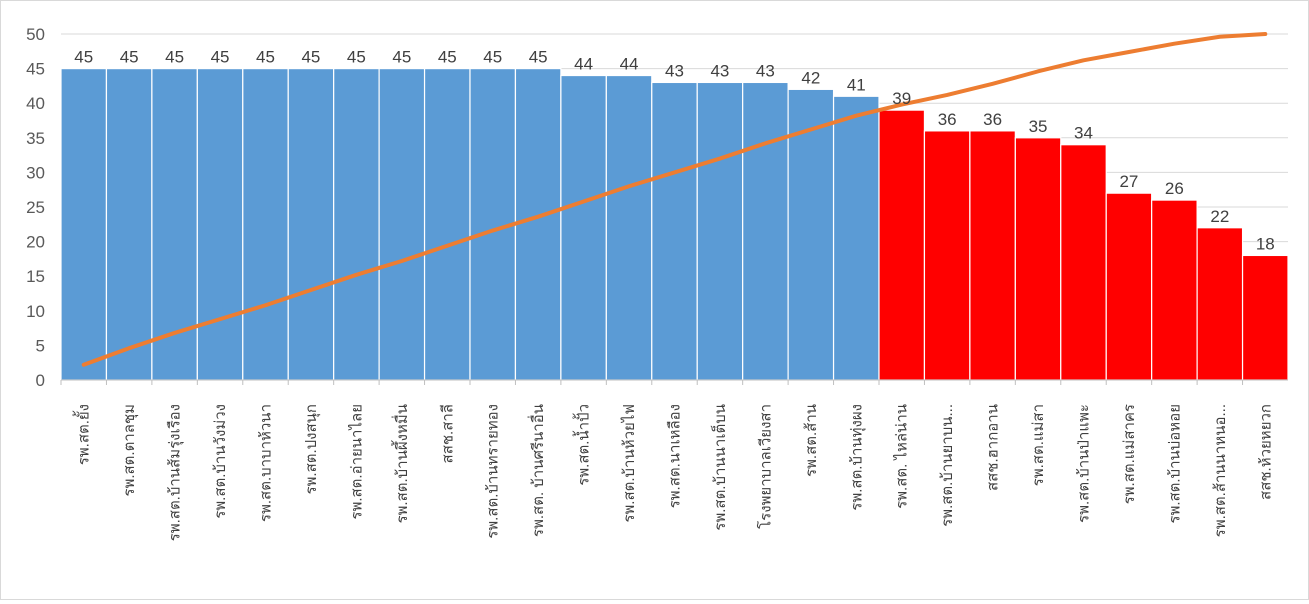 The width and height of the screenshot is (1309, 604). What do you see at coordinates (1083, 133) in the screenshot?
I see `data-label: 34` at bounding box center [1083, 133].